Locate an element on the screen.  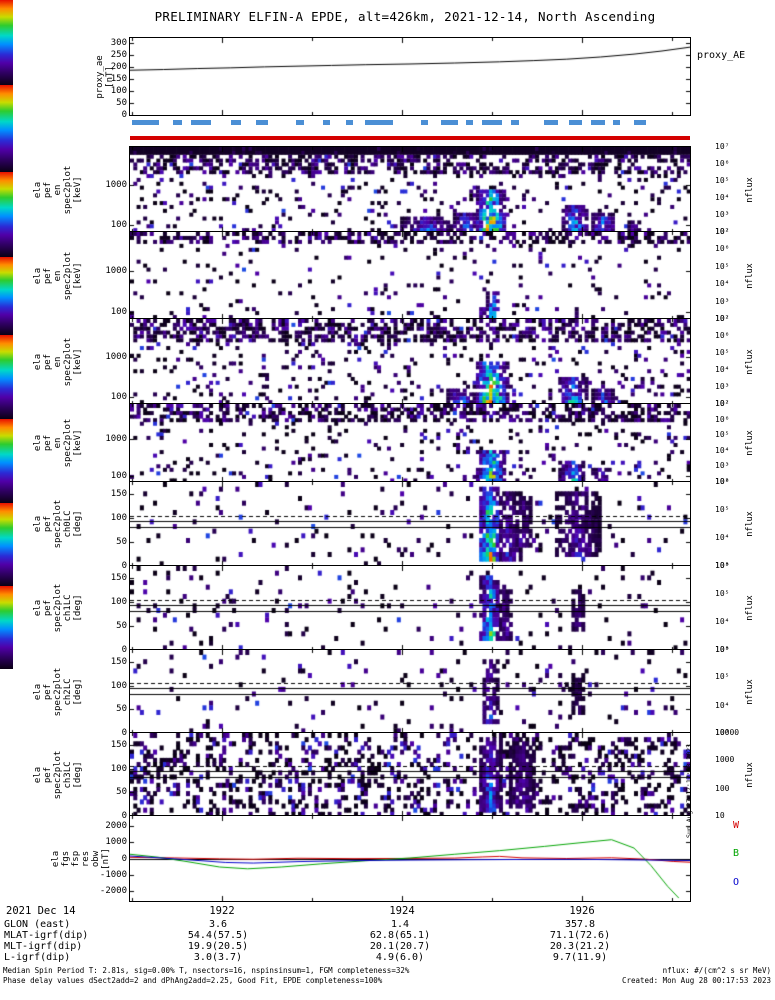
panel-ch0-ylabel: ela pef spec2plot ch0LC [deg] is located at coordinates (58, 524).